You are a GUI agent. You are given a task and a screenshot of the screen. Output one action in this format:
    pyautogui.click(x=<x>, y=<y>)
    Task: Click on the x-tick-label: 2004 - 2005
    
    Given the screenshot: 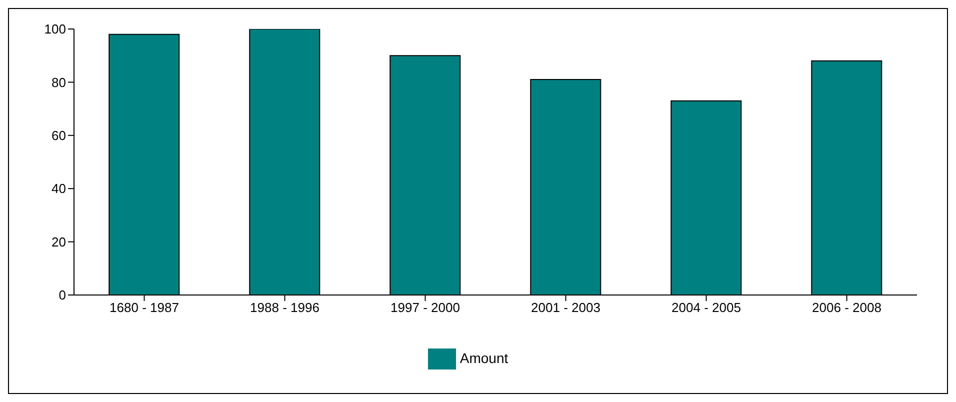 What is the action you would take?
    pyautogui.click(x=706, y=308)
    